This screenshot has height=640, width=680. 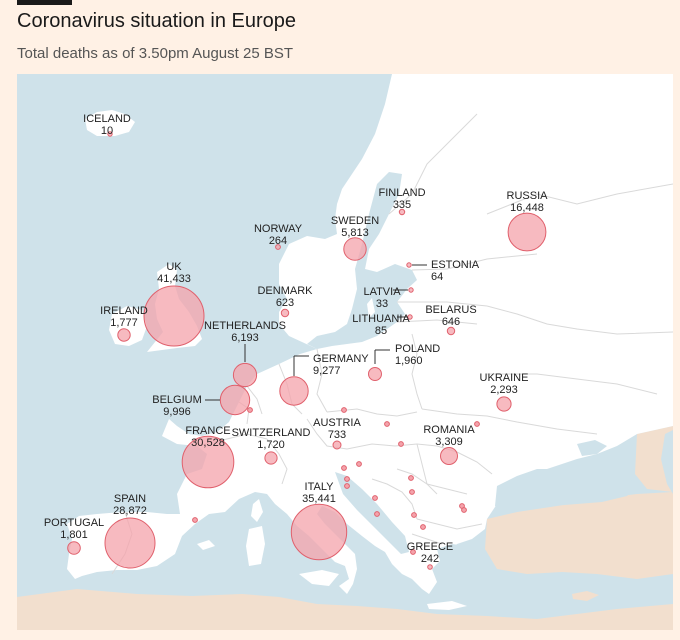 I want to click on country-name-italy: ITALY, so click(x=320, y=487).